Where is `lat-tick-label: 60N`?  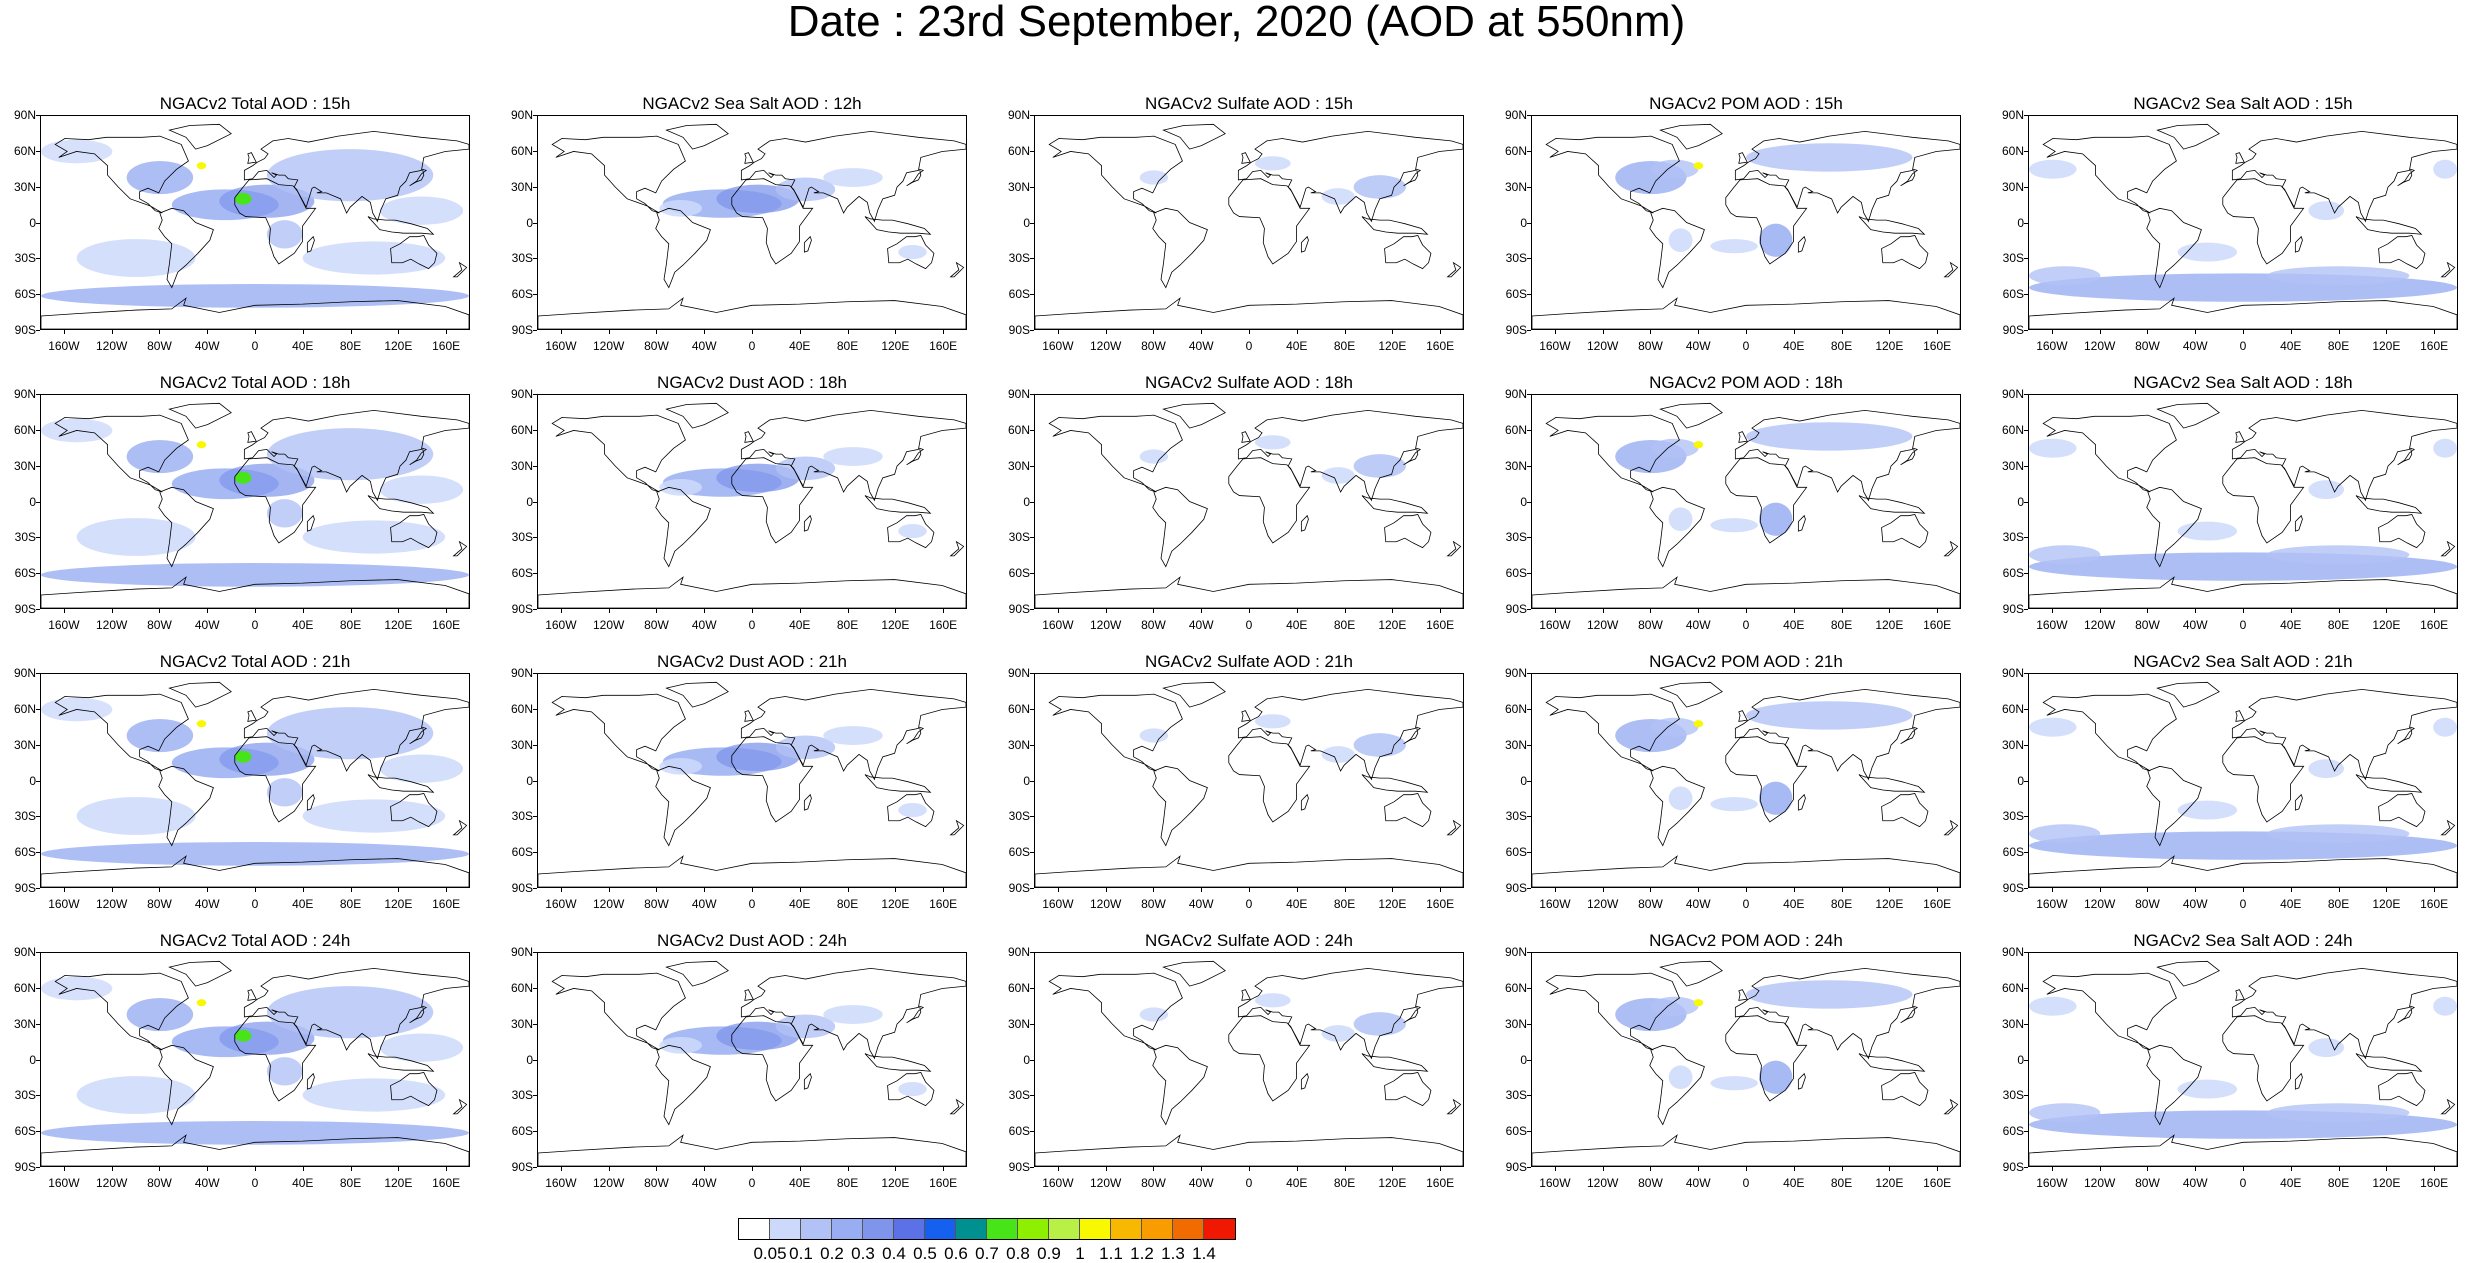
lat-tick-label: 60N is located at coordinates (1515, 987).